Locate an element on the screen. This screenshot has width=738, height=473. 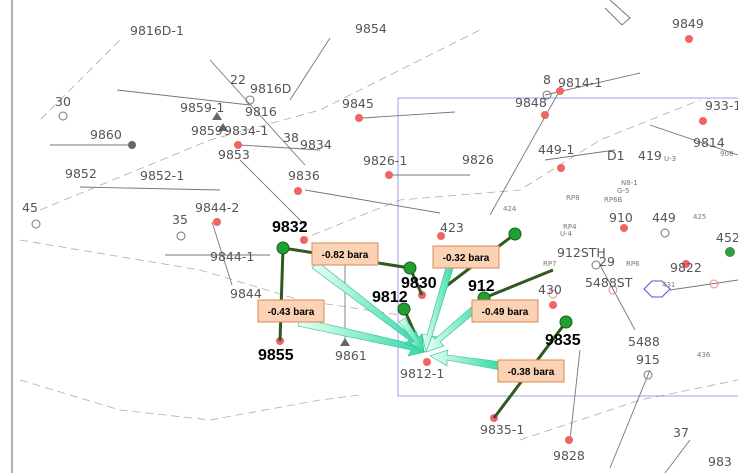
well-label: 30 is located at coordinates (63, 101).